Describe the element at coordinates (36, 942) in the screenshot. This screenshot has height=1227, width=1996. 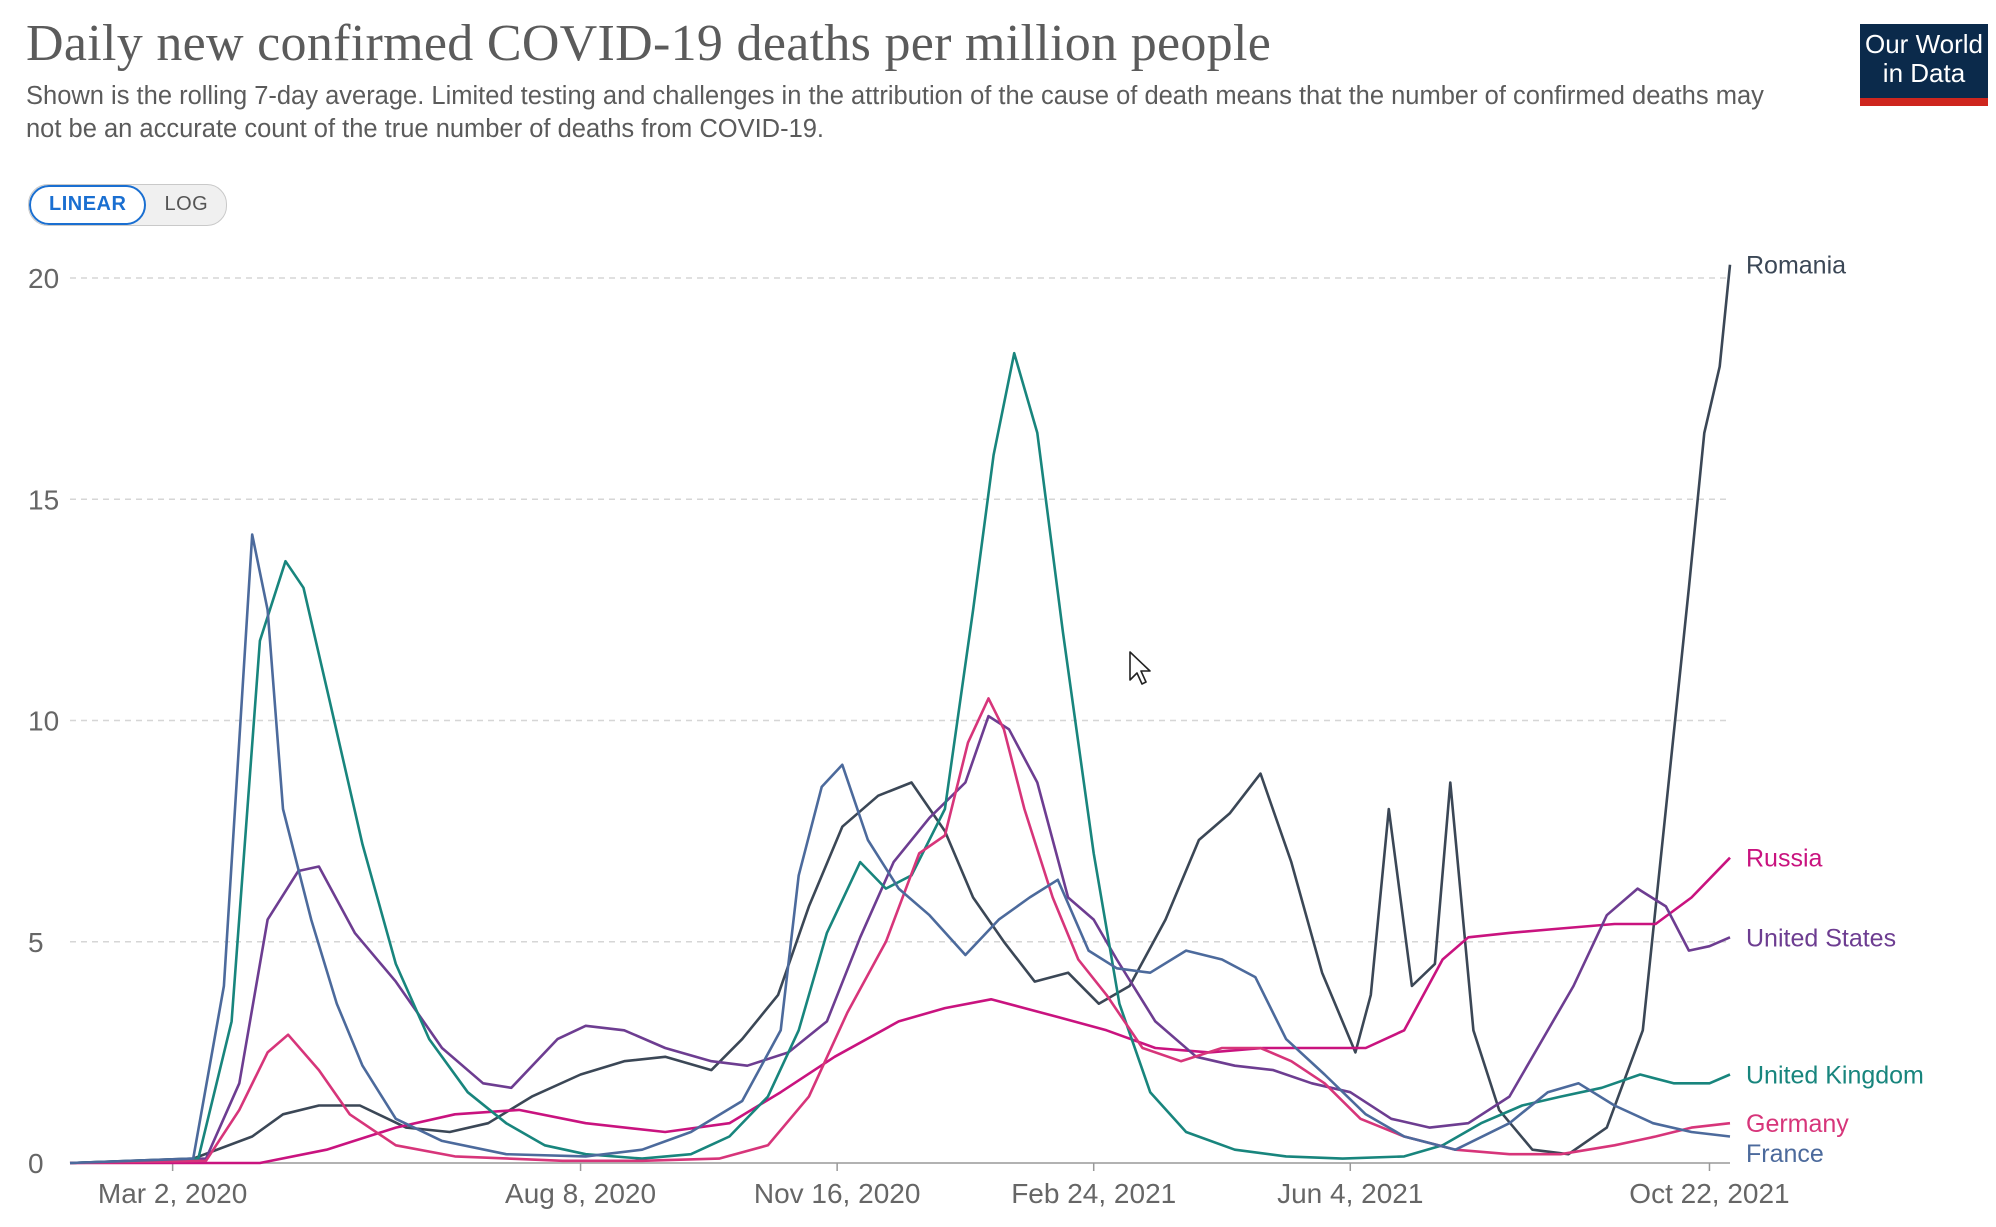
I see `y-tick-label: 5` at that location.